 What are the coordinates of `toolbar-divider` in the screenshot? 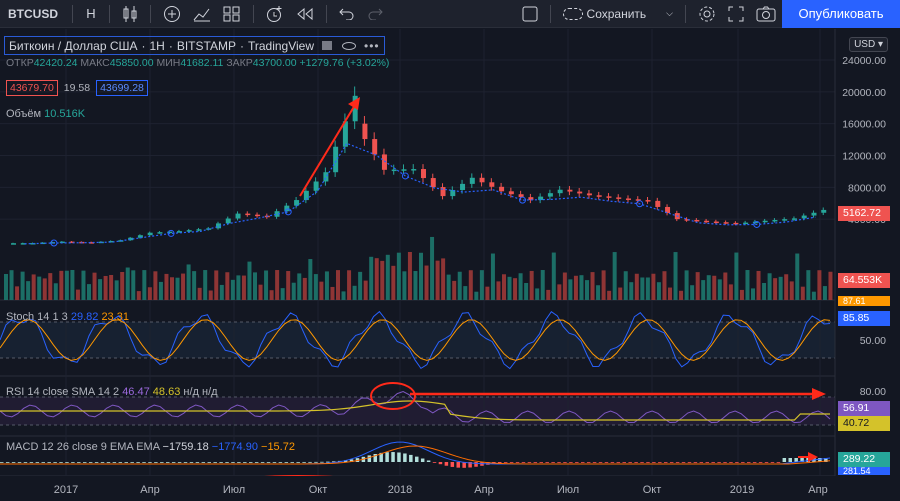 It's located at (550, 13).